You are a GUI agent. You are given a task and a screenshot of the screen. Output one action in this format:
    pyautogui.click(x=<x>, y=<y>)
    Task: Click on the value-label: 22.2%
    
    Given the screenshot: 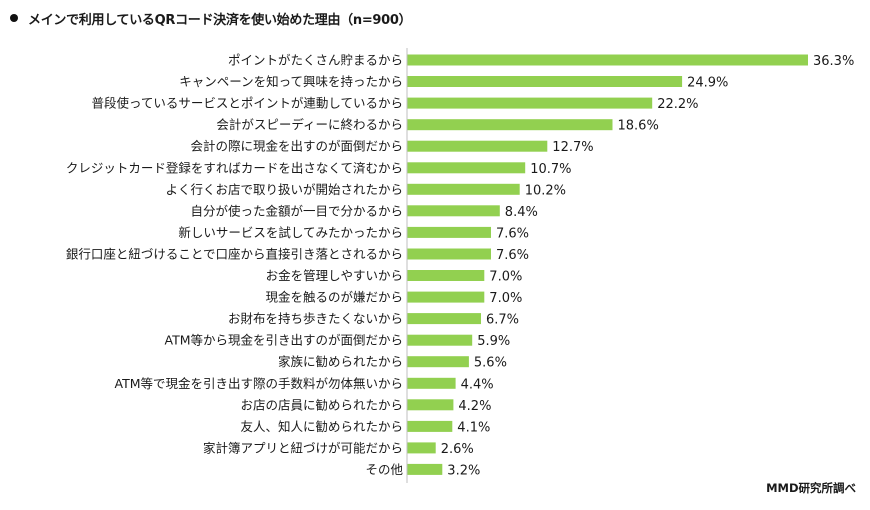 What is the action you would take?
    pyautogui.click(x=677, y=104)
    